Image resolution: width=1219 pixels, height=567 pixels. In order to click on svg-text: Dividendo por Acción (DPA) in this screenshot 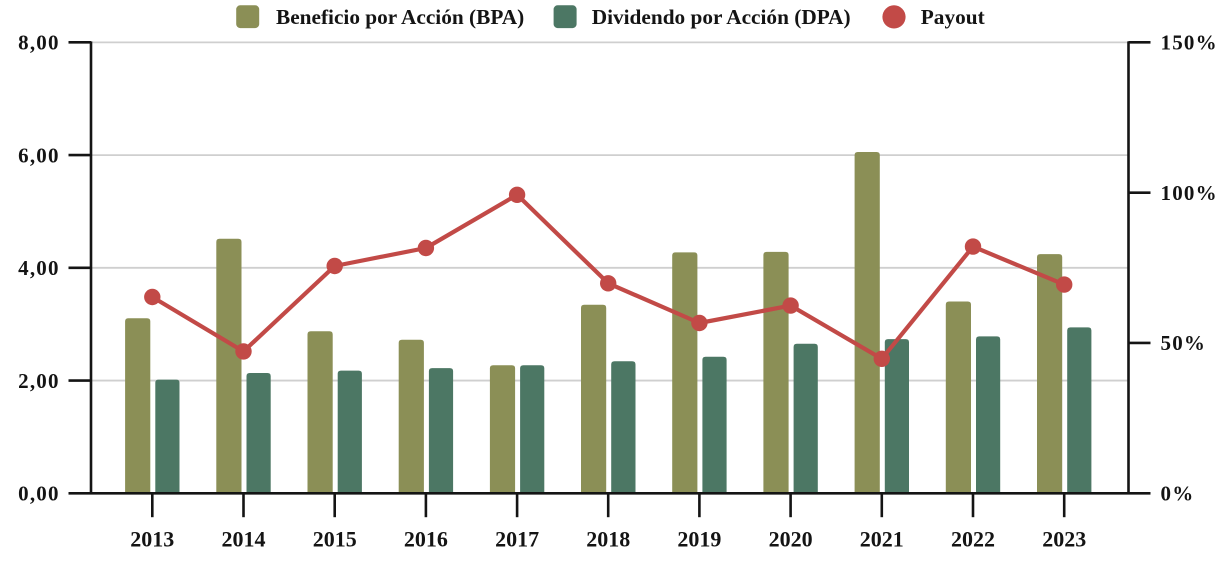, I will do `click(721, 17)`.